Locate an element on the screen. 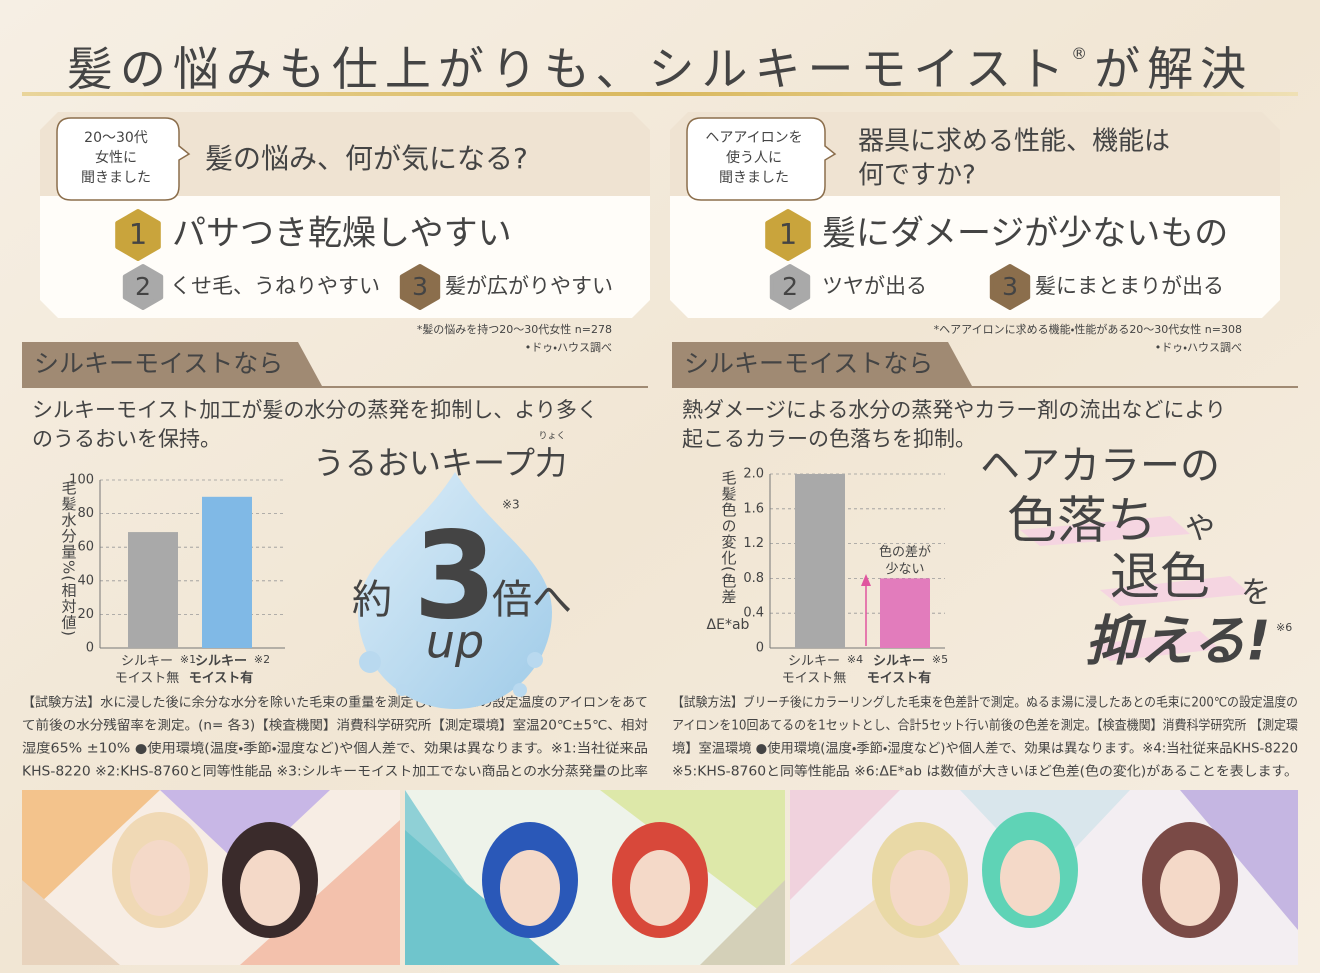 The height and width of the screenshot is (973, 1320). category-note: ※4 is located at coordinates (855, 659).